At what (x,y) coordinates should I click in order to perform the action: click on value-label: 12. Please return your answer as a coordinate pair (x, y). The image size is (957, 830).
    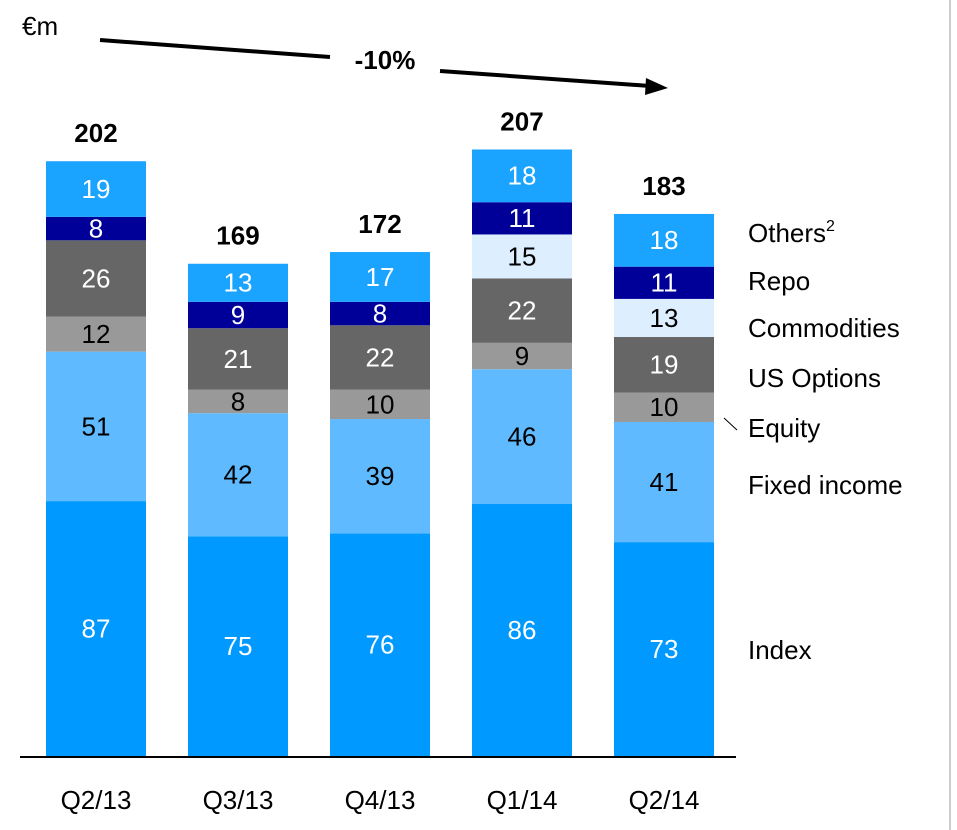
    Looking at the image, I should click on (96, 334).